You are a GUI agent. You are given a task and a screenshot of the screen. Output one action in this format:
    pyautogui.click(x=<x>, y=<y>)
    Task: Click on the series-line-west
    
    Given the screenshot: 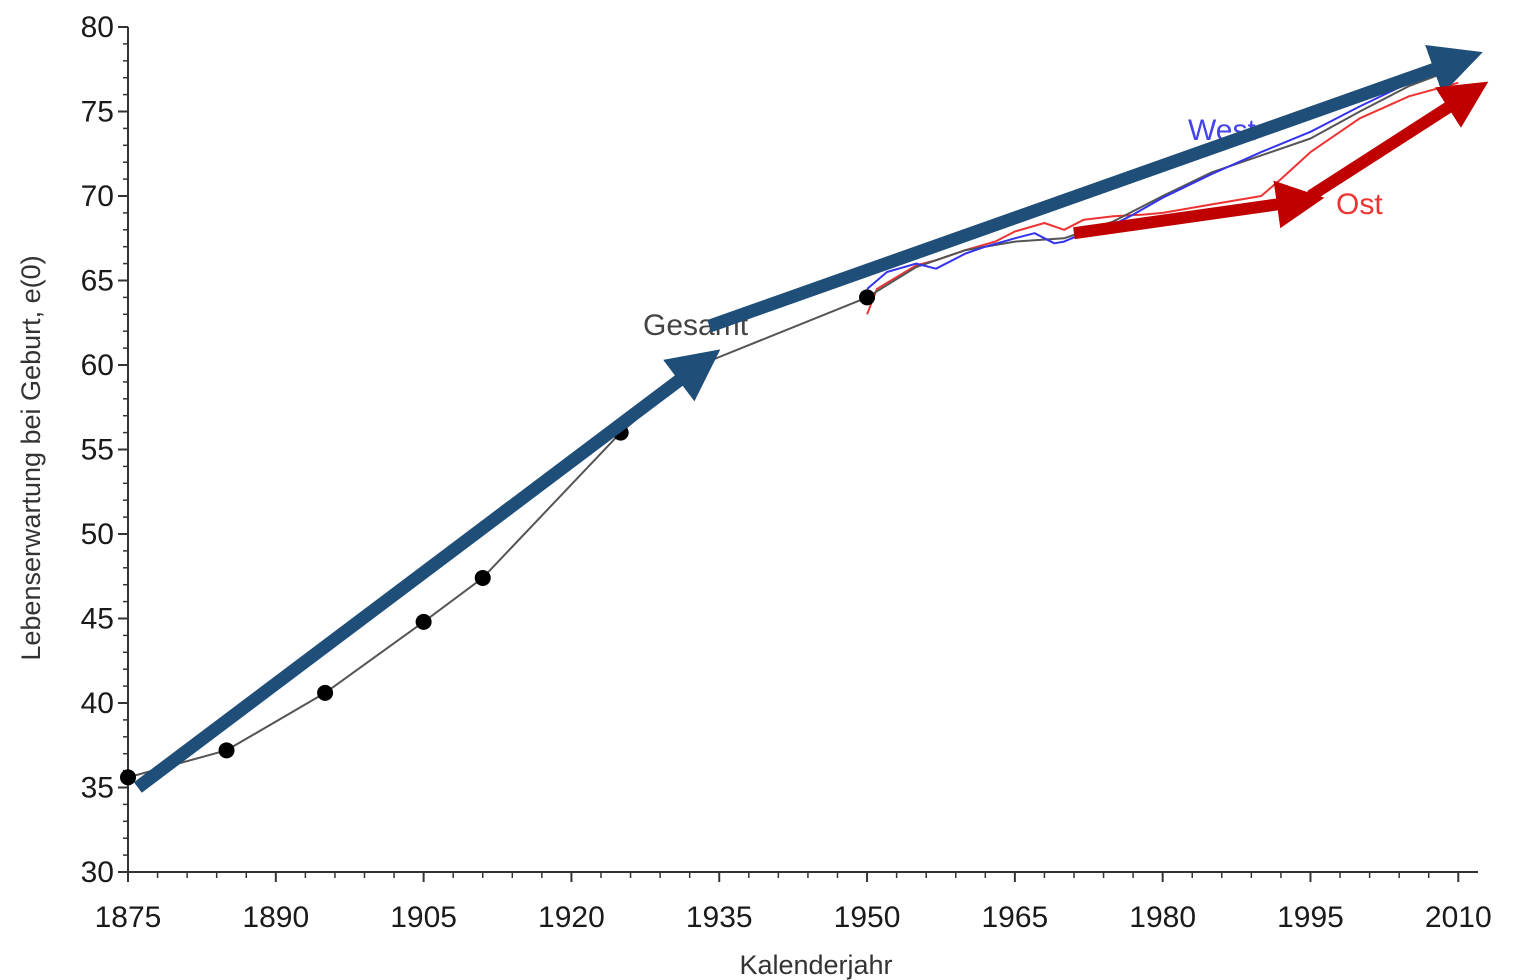 What is the action you would take?
    pyautogui.click(x=1162, y=175)
    